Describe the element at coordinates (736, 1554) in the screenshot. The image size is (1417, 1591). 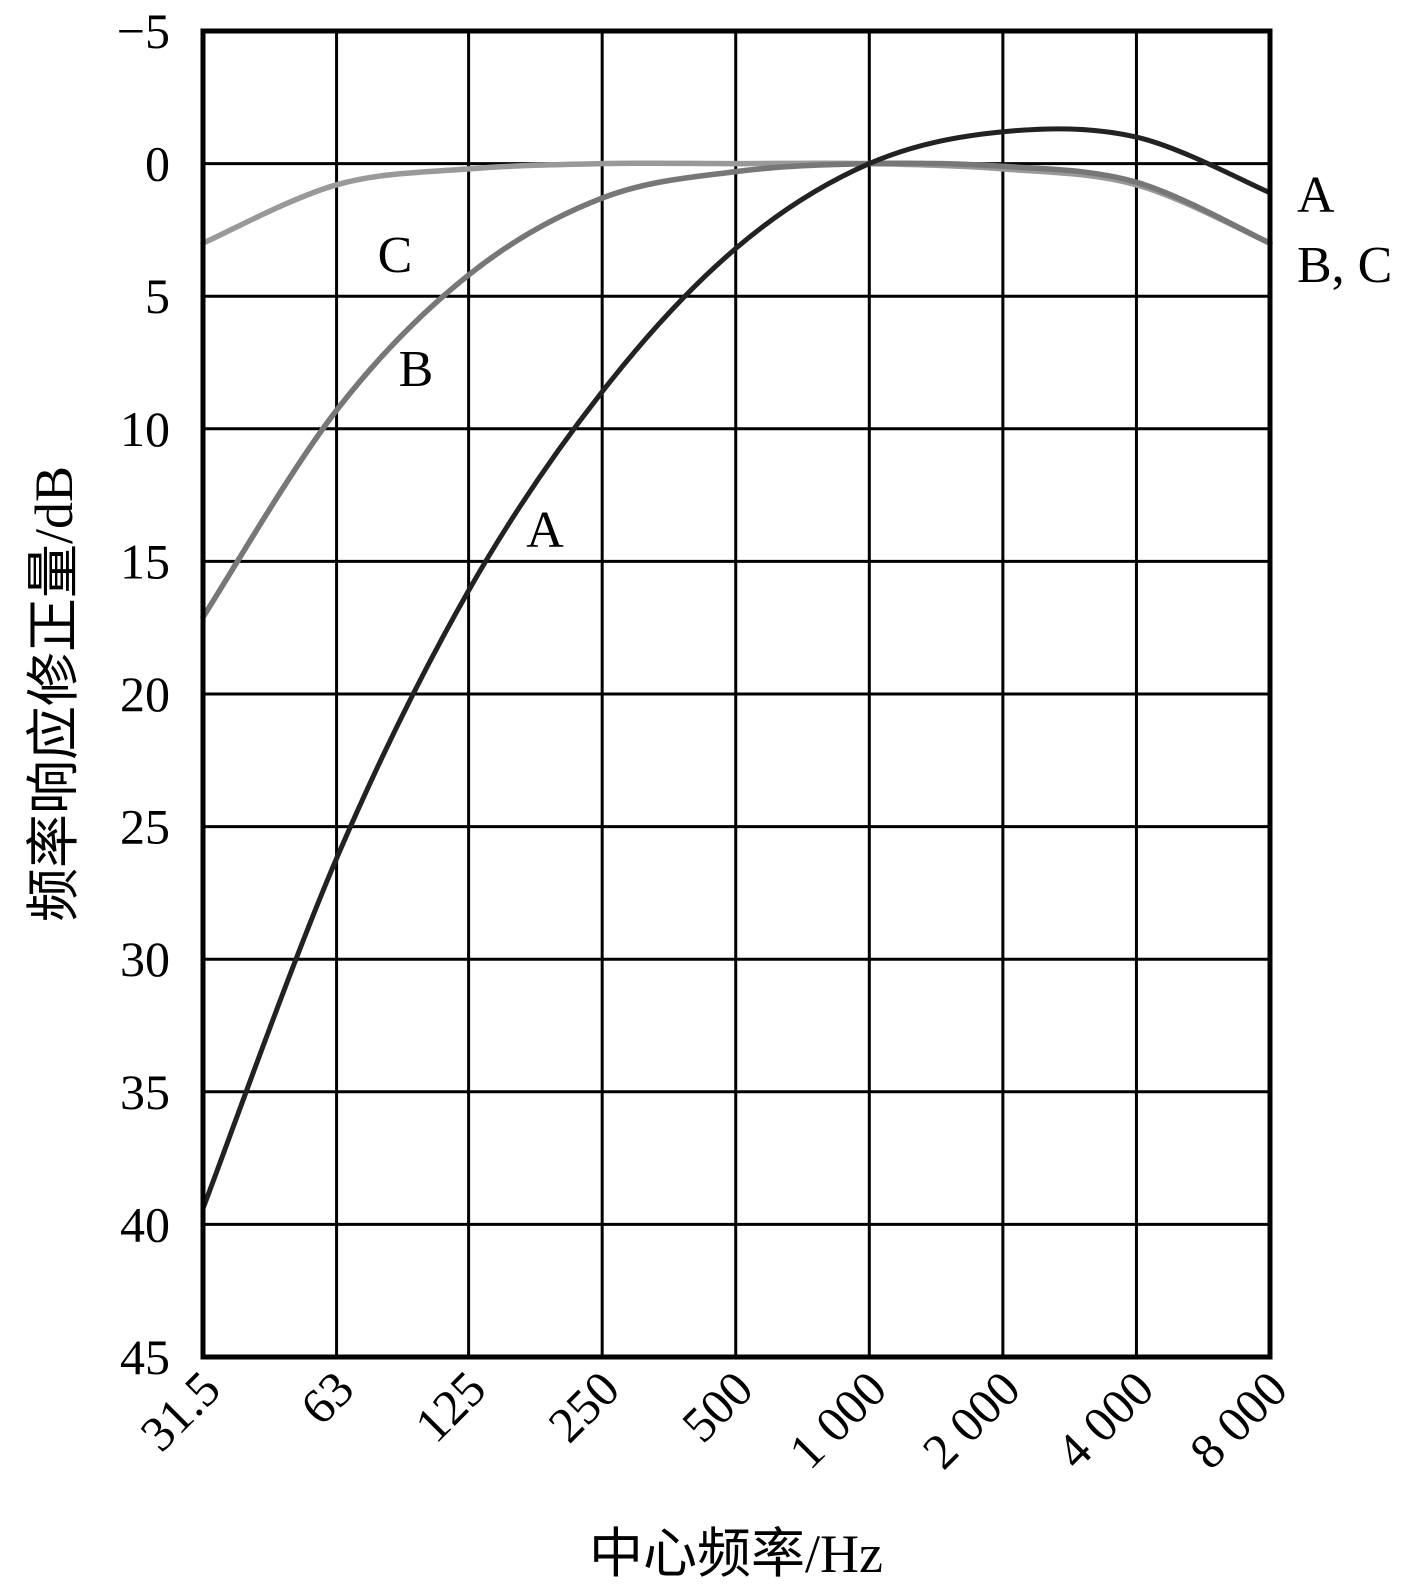
I see `x-axis-title: 中心频率/Hz` at that location.